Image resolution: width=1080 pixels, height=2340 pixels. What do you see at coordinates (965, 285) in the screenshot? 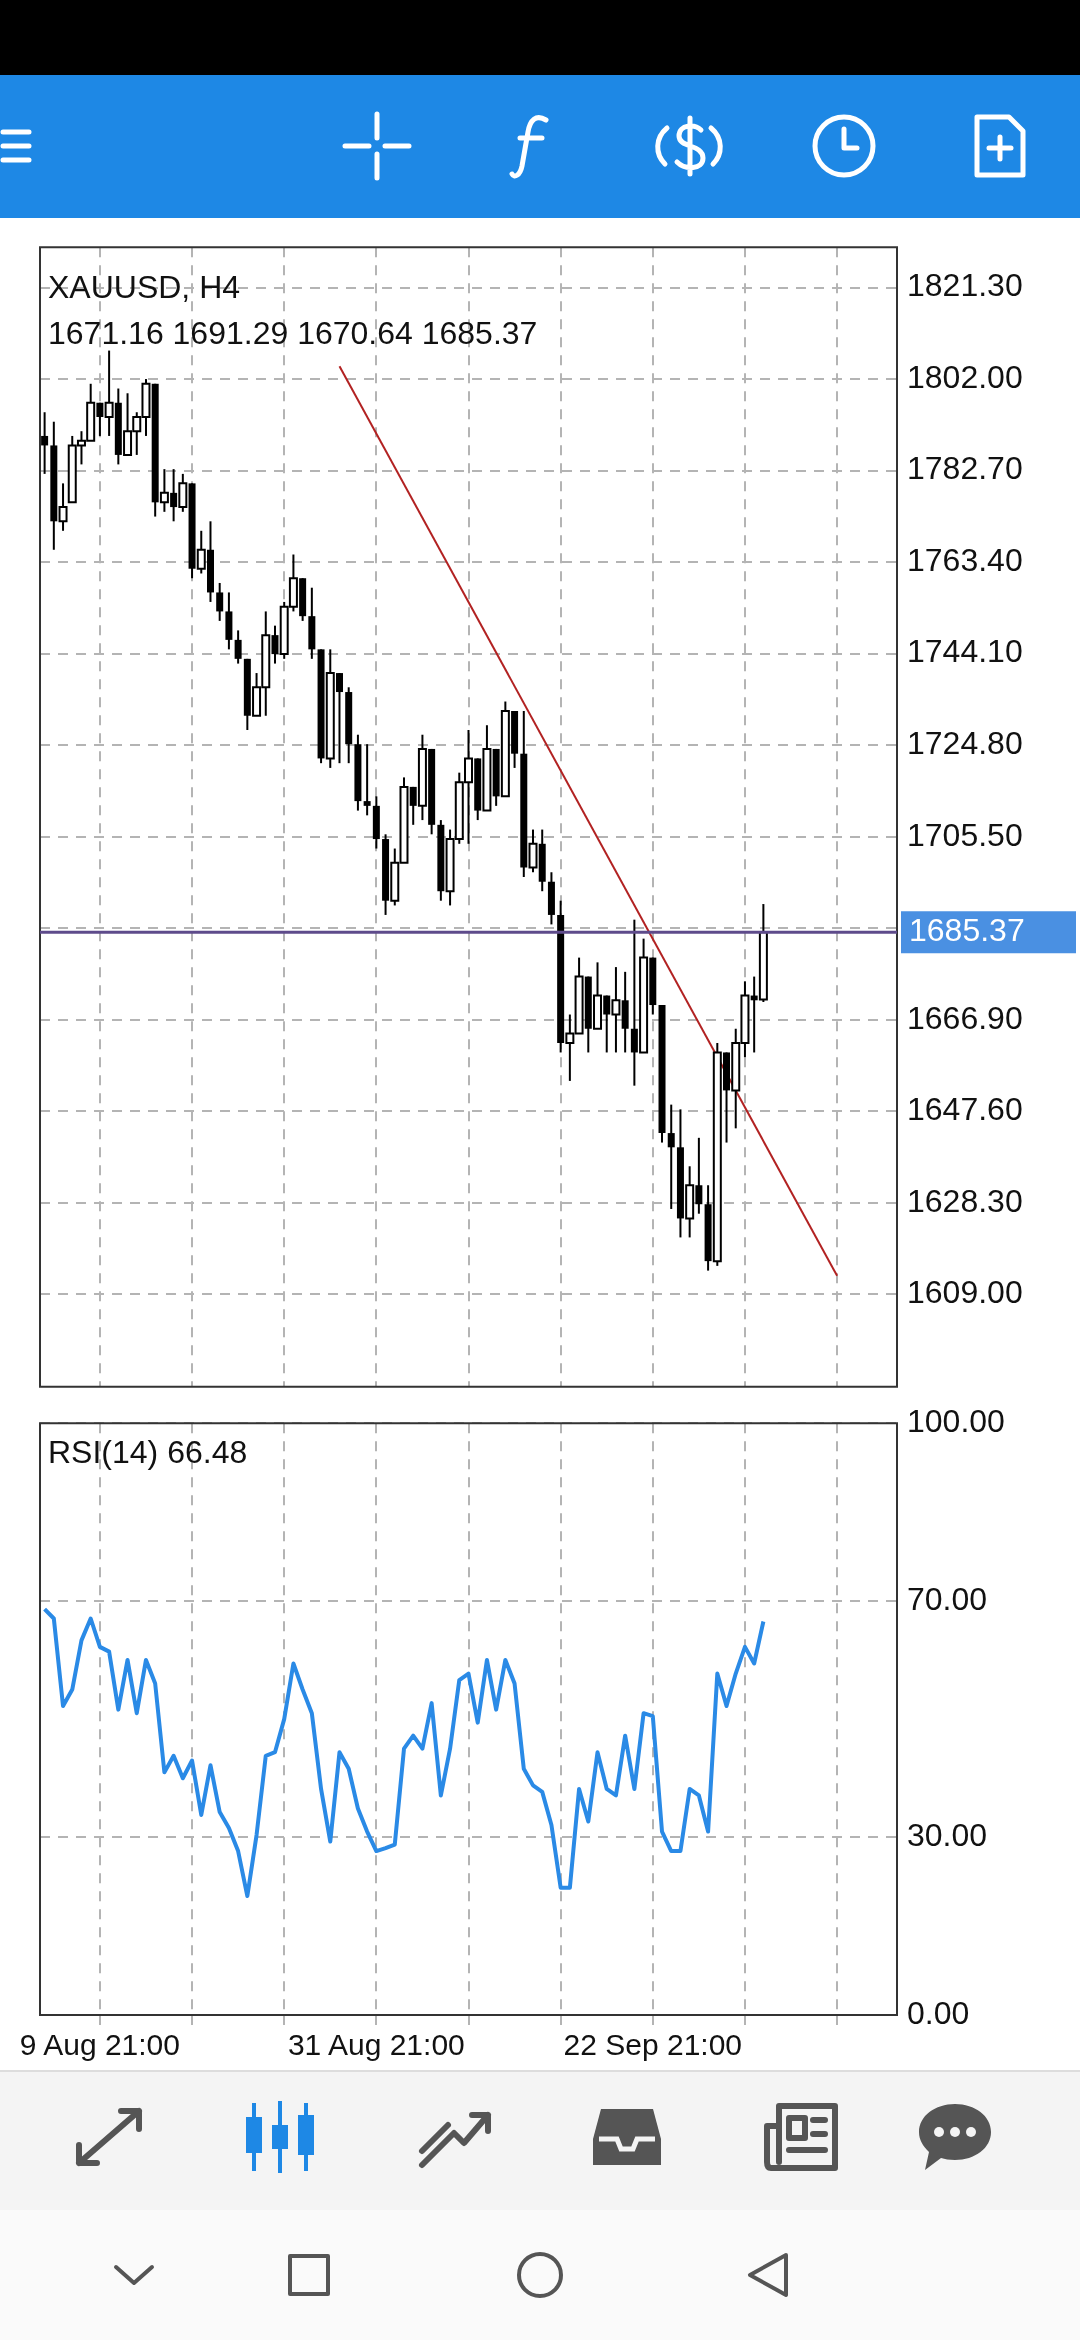
I see `y-tick-label: 1821.30` at bounding box center [965, 285].